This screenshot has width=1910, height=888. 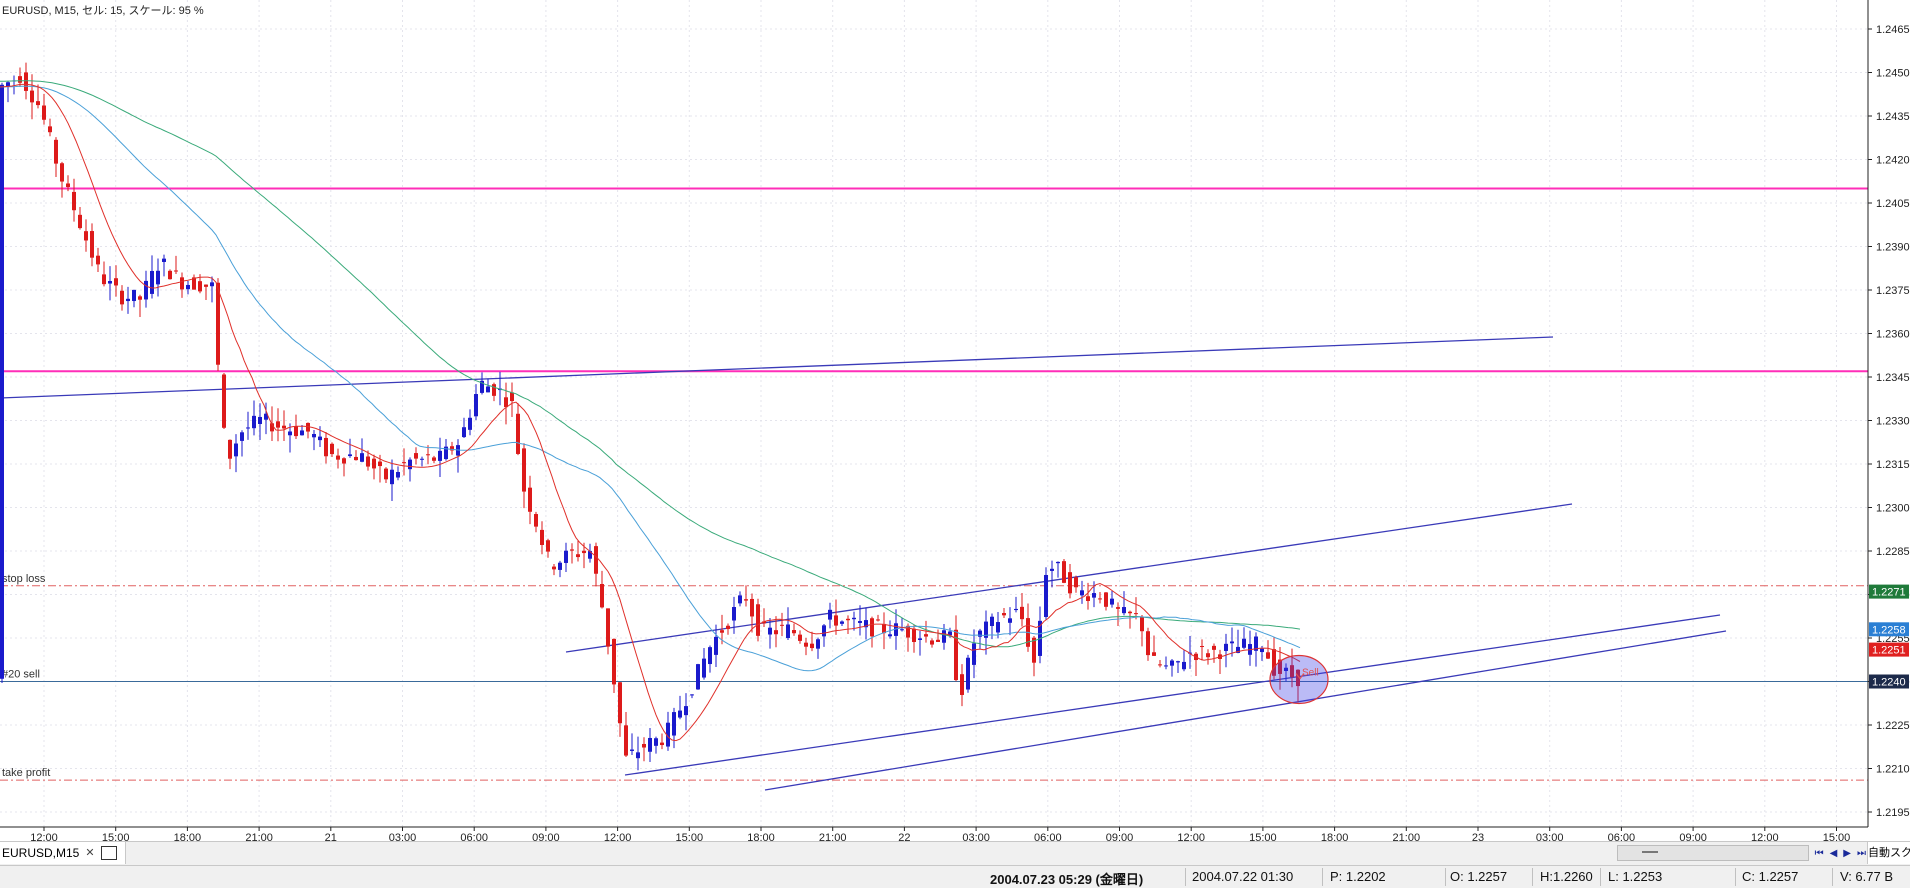 I want to click on price-tag, so click(x=1889, y=681).